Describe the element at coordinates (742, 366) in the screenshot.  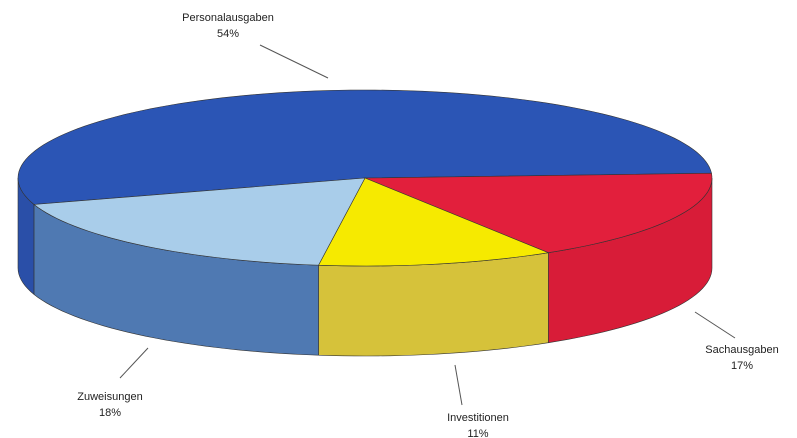
I see `slice-value-label: 17%` at that location.